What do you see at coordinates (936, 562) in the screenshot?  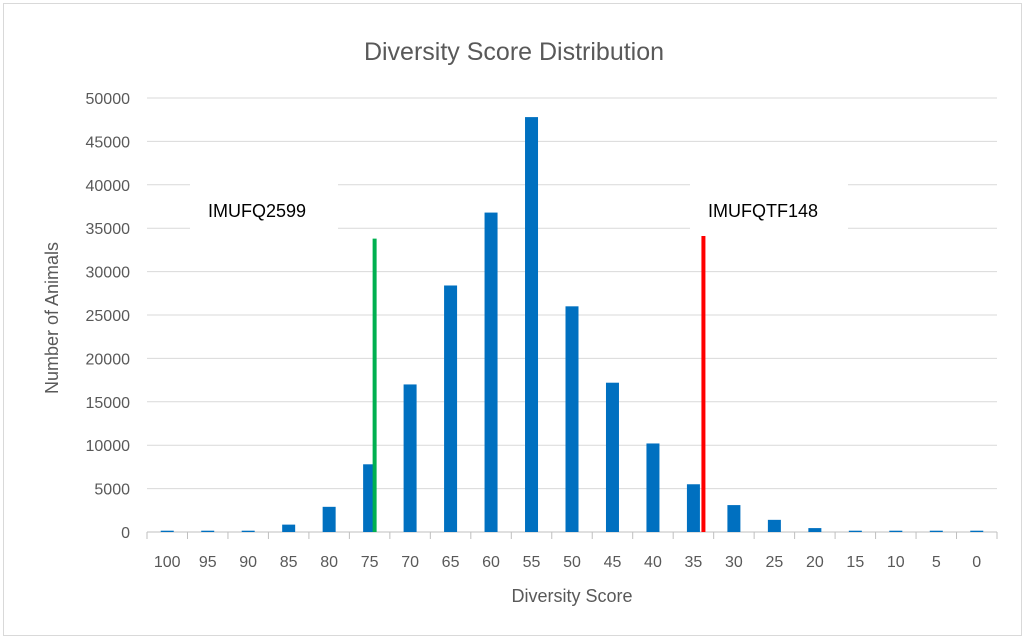 I see `x-tick-label: 5` at bounding box center [936, 562].